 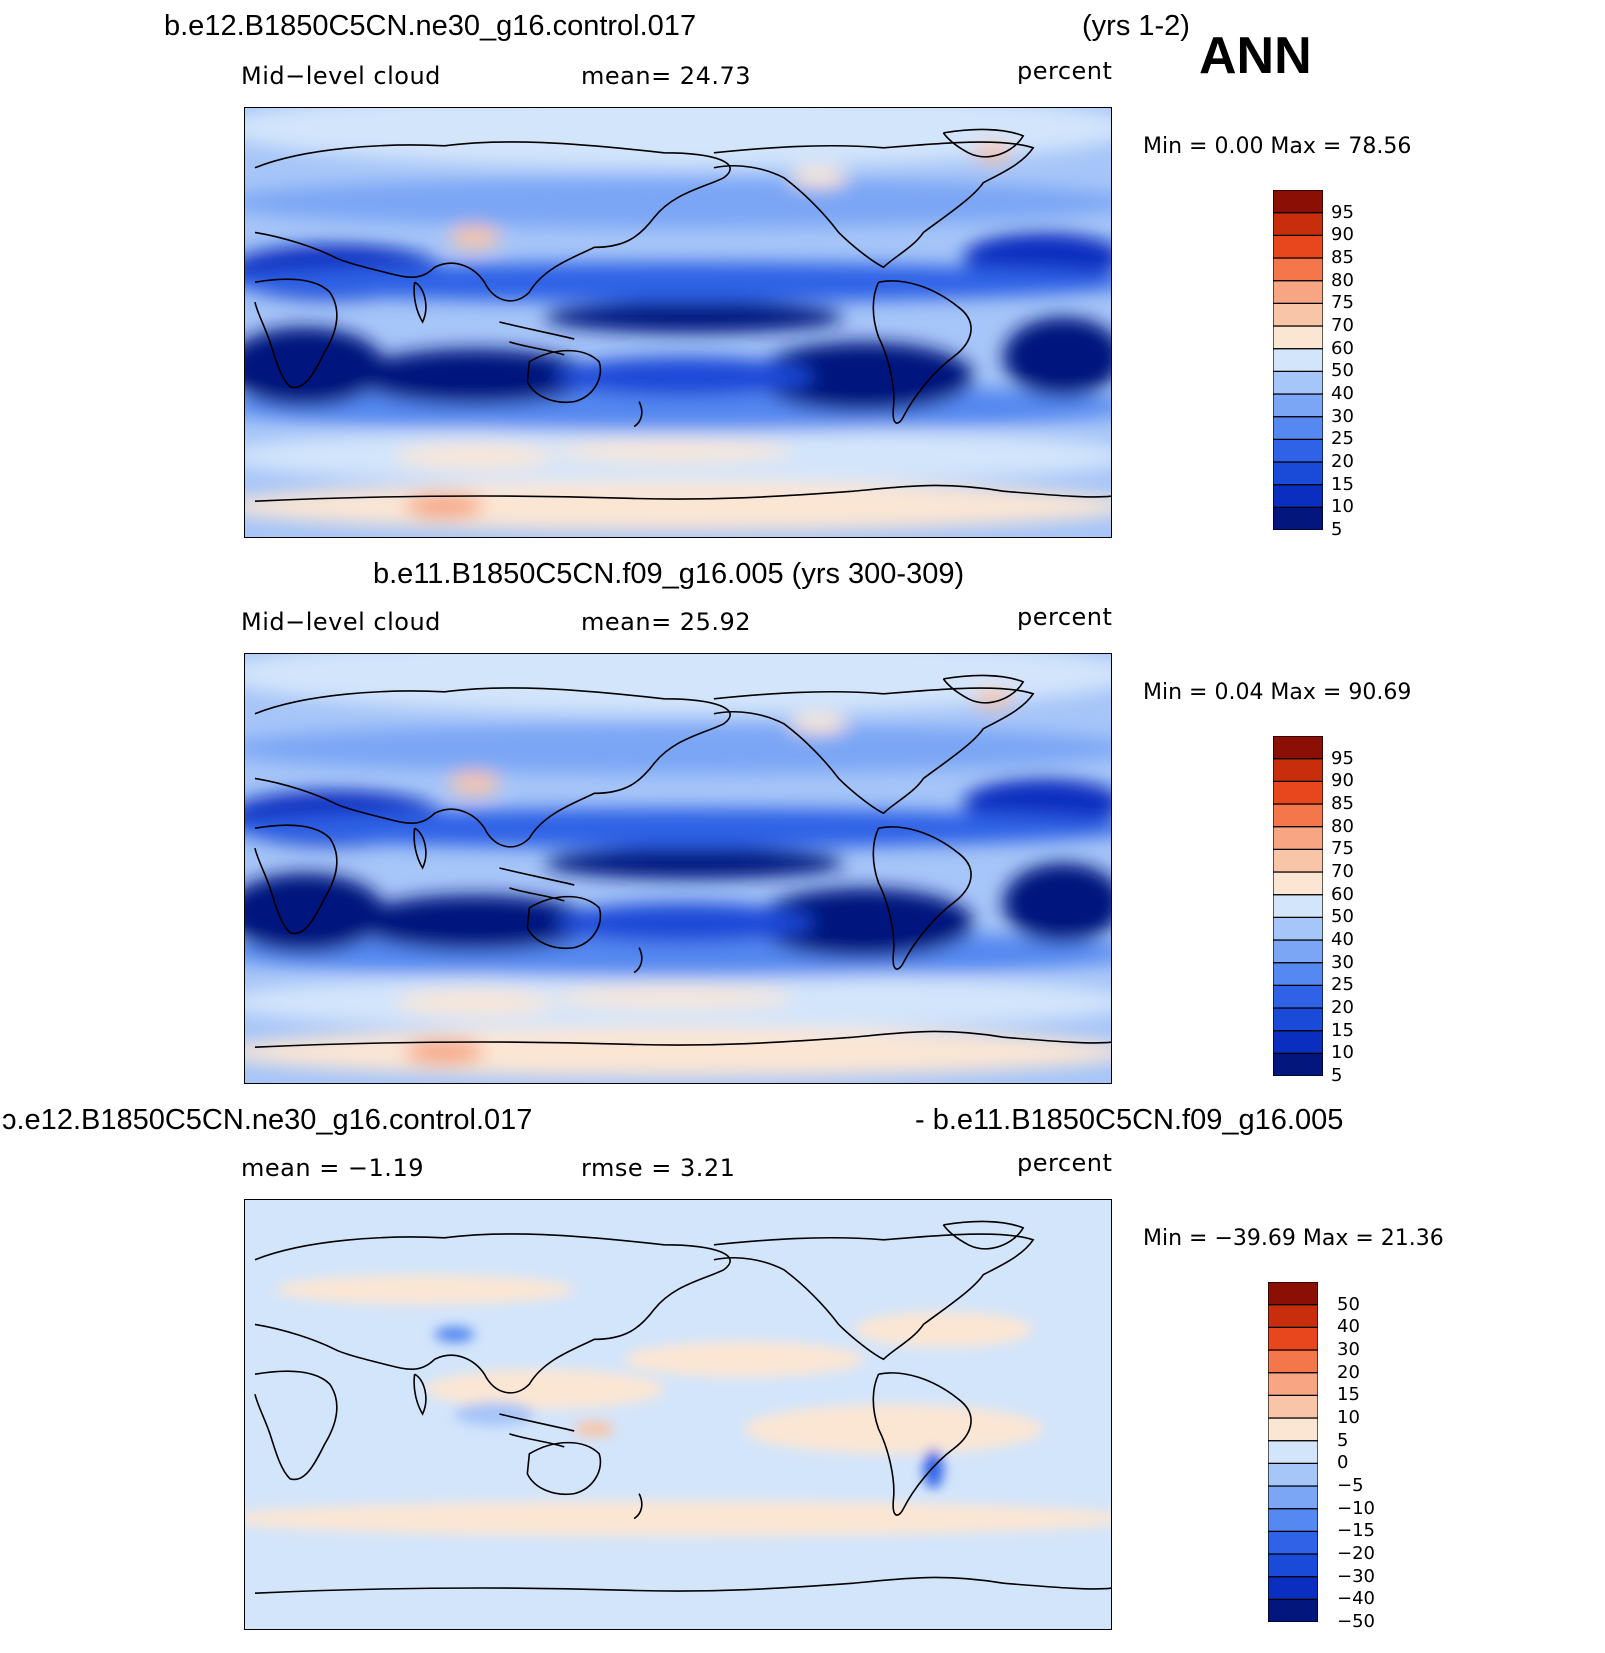 I want to click on panel2-mean: mean= 25.92, so click(x=666, y=622).